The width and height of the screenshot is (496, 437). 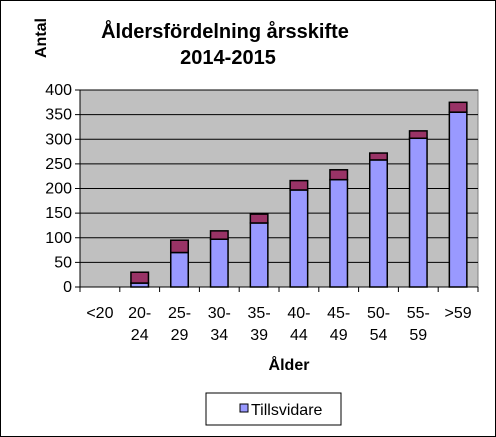 What do you see at coordinates (378, 313) in the screenshot?
I see `x-tick-label-7-0: 50-` at bounding box center [378, 313].